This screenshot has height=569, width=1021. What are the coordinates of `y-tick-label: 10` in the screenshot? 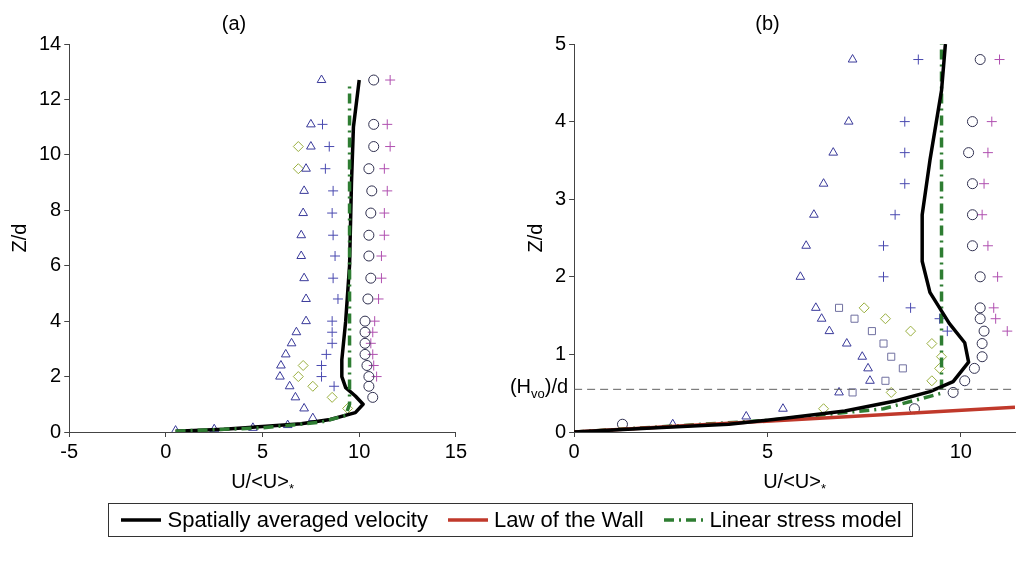 It's located at (50, 153).